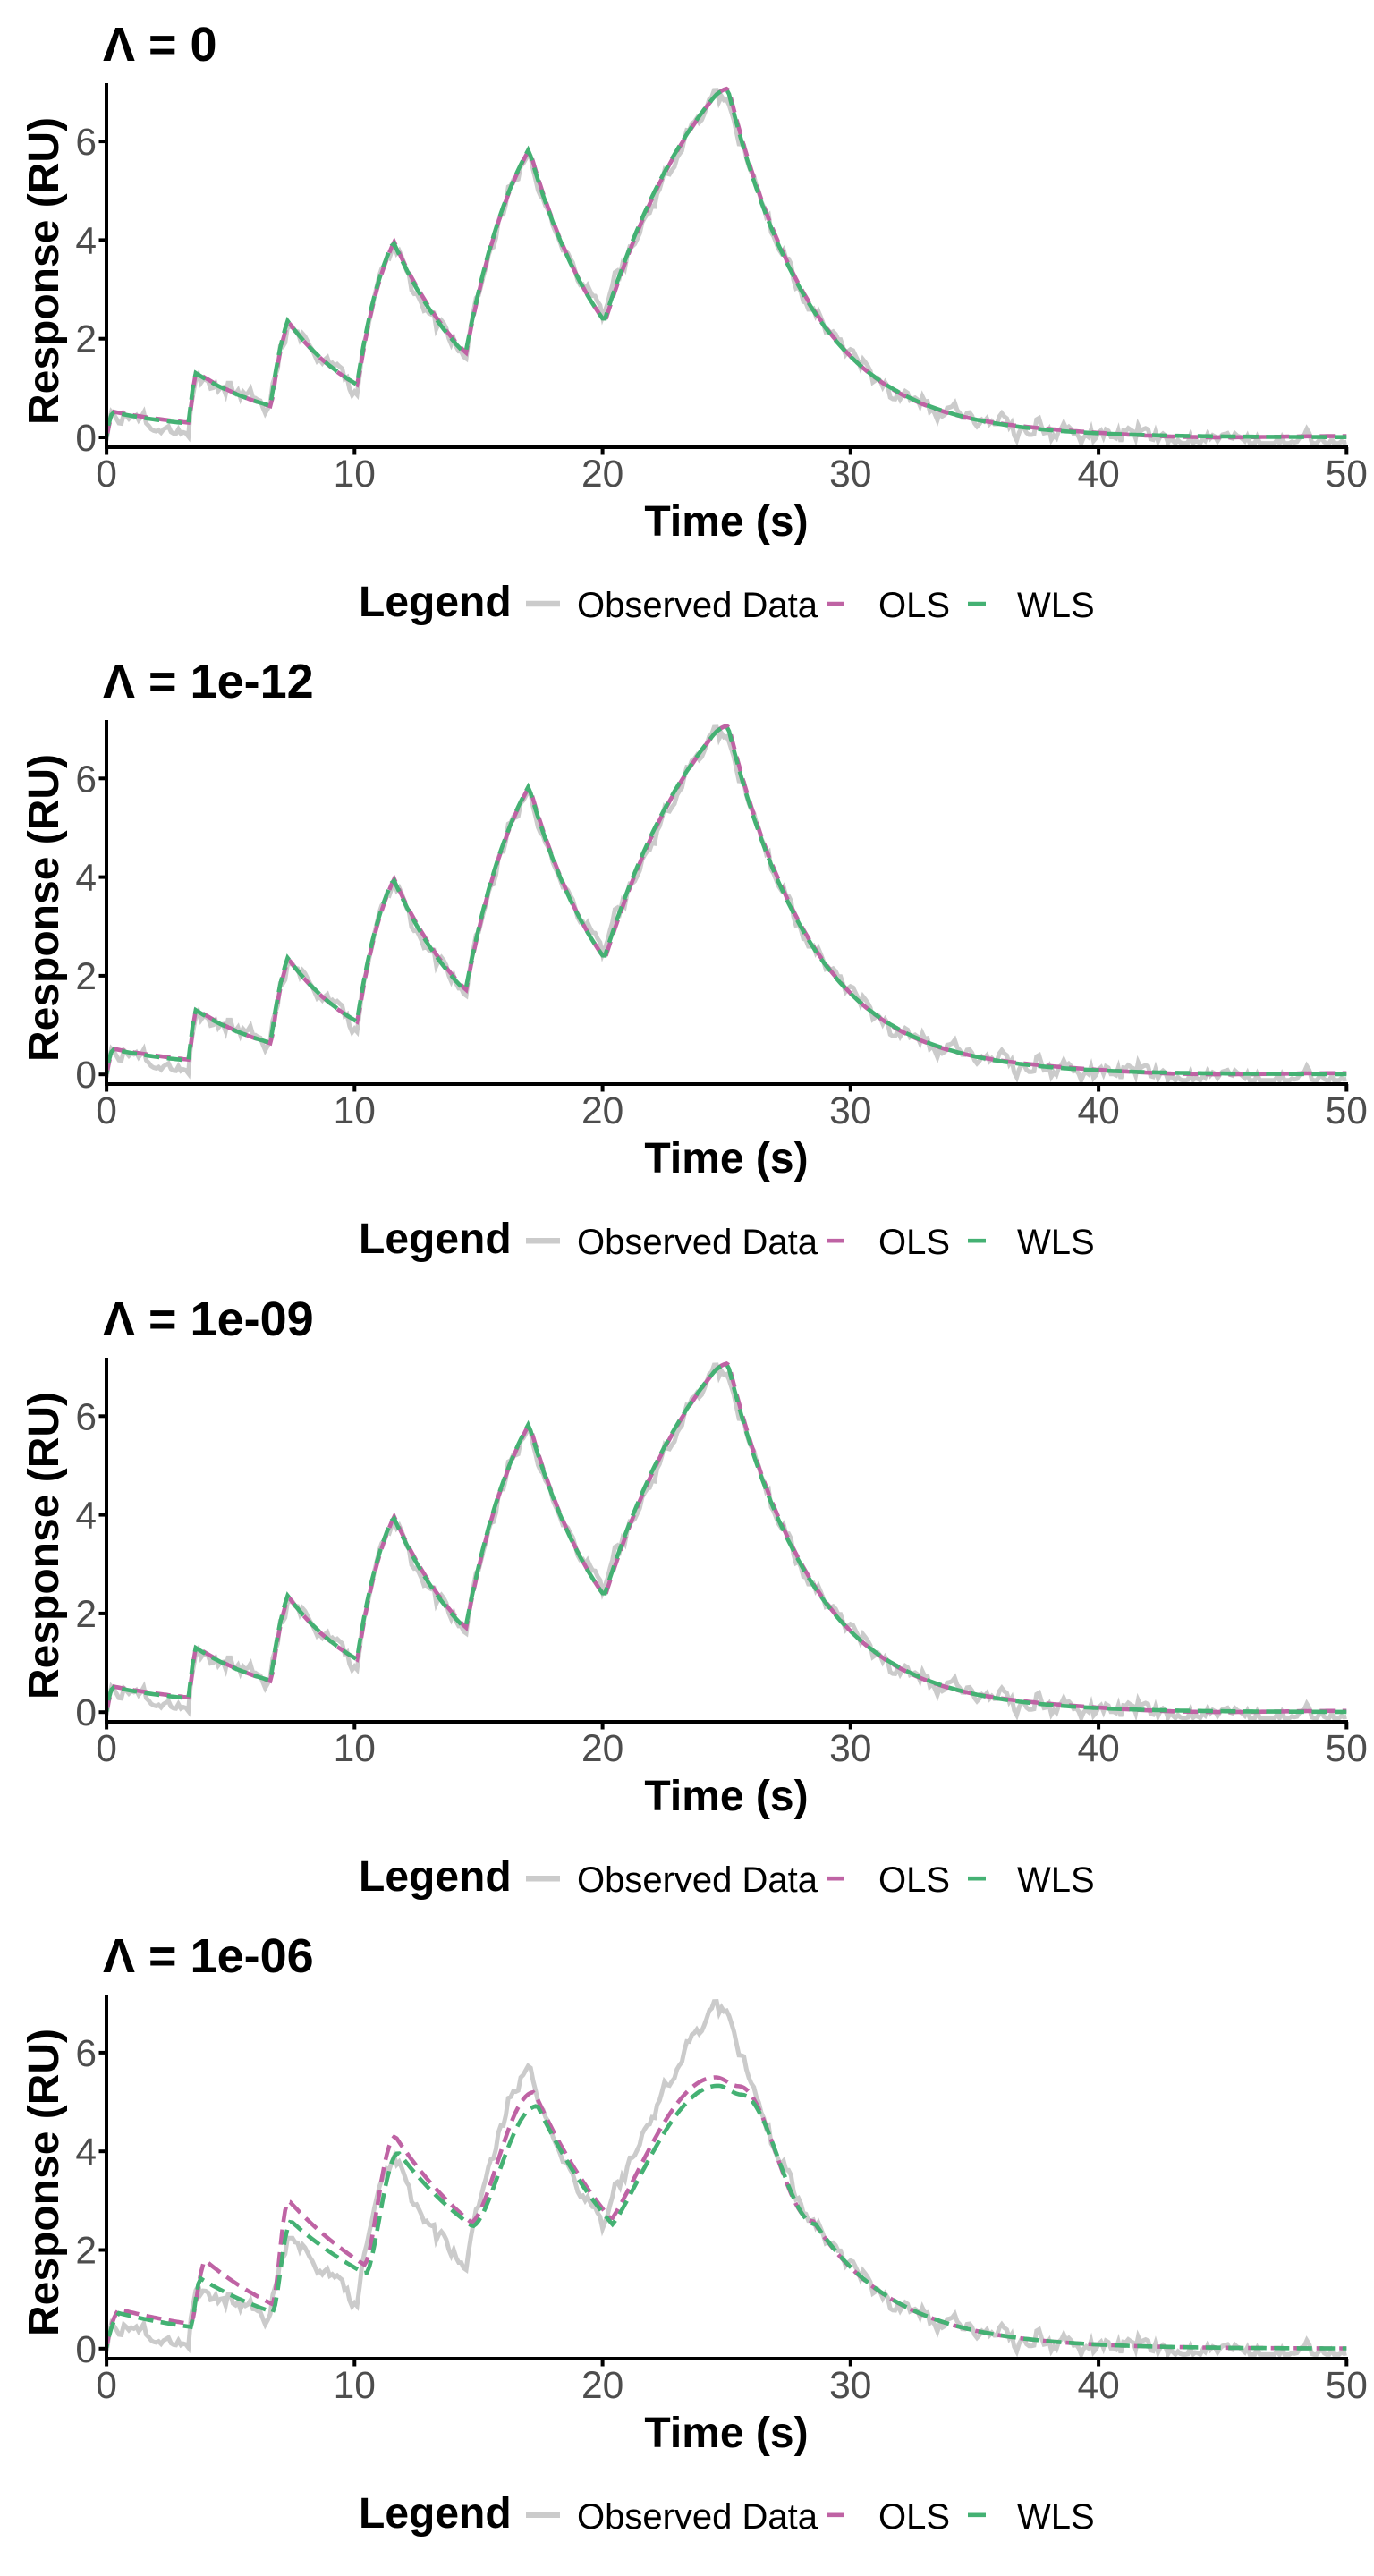 The image size is (1374, 2576). Describe the element at coordinates (208, 681) in the screenshot. I see `svg-text: Λ = 1e-12` at that location.